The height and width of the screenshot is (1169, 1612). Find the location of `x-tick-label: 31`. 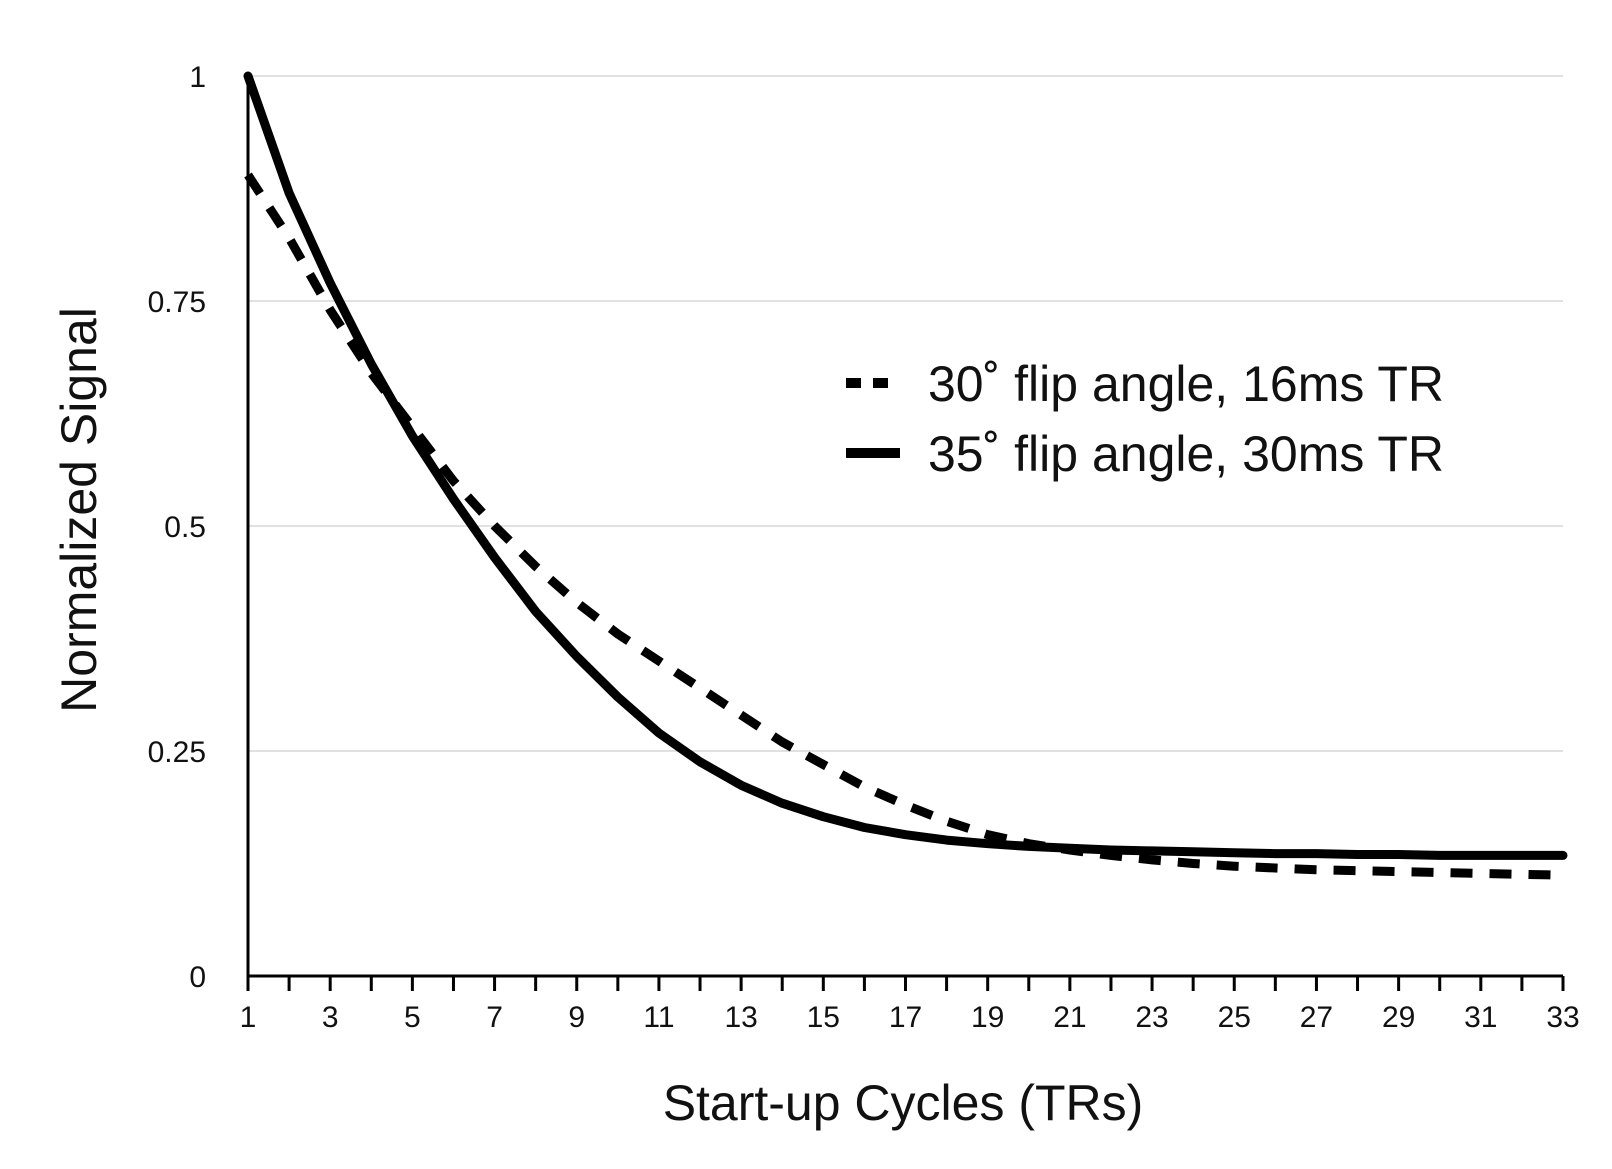

x-tick-label: 31 is located at coordinates (1480, 1017).